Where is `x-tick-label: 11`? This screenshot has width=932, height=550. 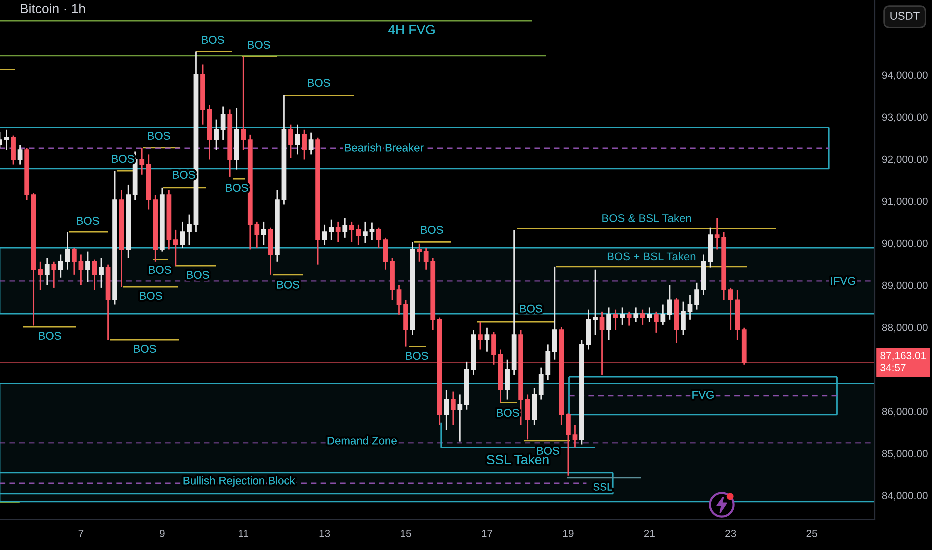 x-tick-label: 11 is located at coordinates (244, 534).